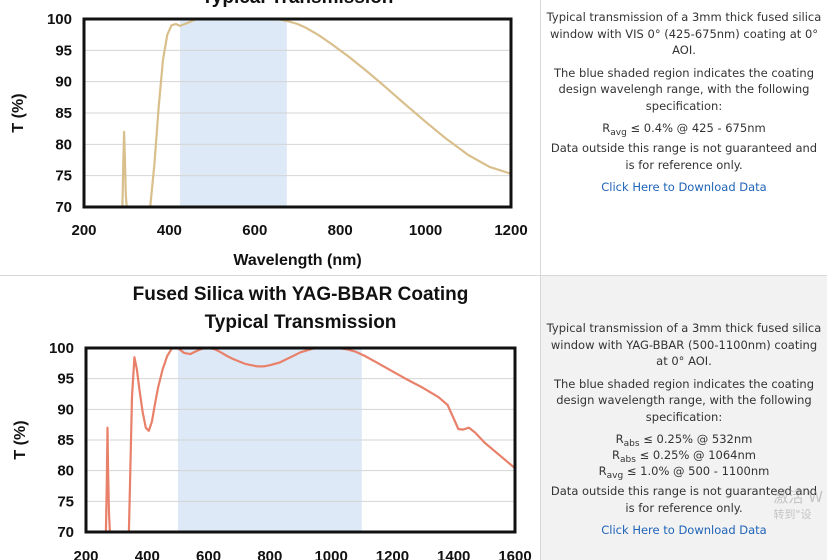 The height and width of the screenshot is (560, 827). Describe the element at coordinates (695, 455) in the screenshot. I see `spec-text: ≤ 0.25% @ 1064nm` at that location.